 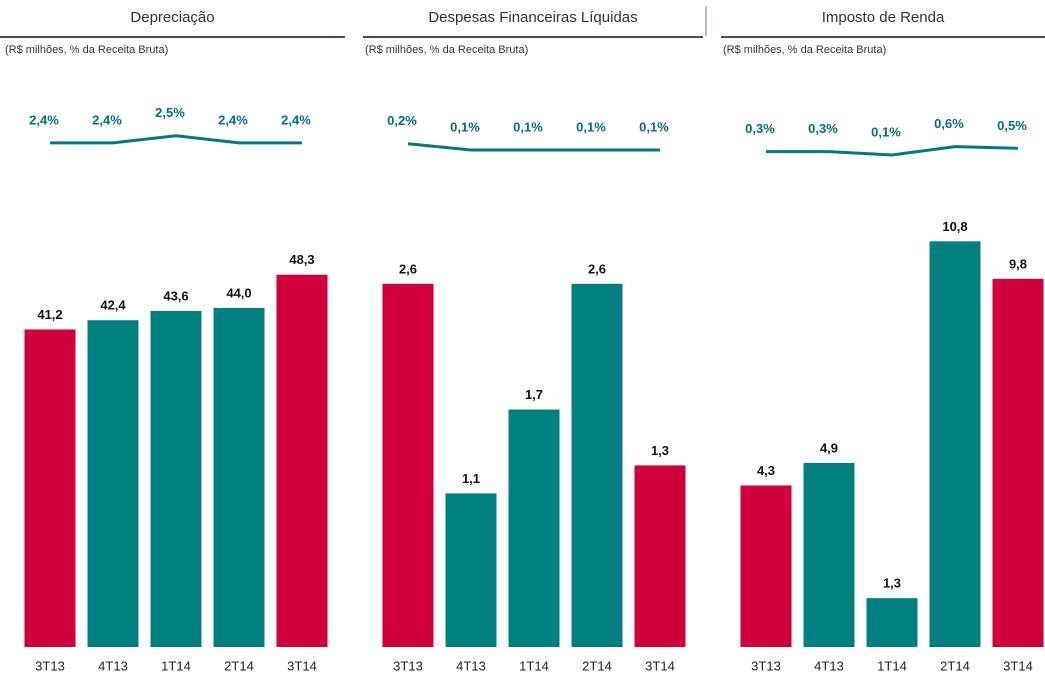 I want to click on line-label: 0,6%, so click(x=949, y=123).